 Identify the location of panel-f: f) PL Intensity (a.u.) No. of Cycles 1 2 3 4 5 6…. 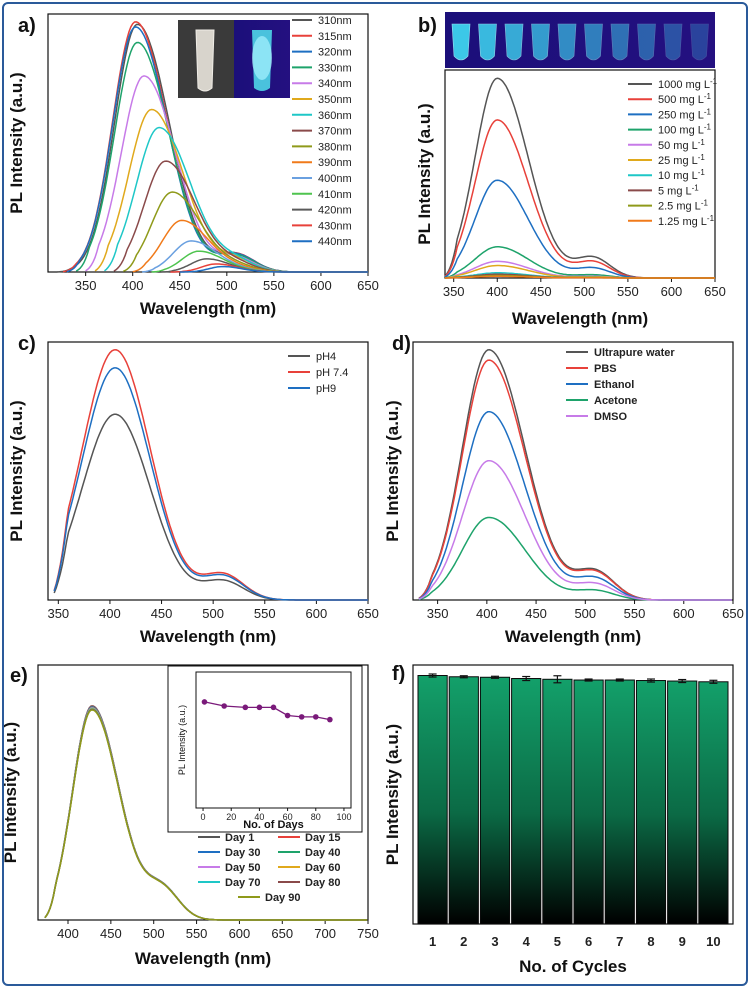
(558, 819).